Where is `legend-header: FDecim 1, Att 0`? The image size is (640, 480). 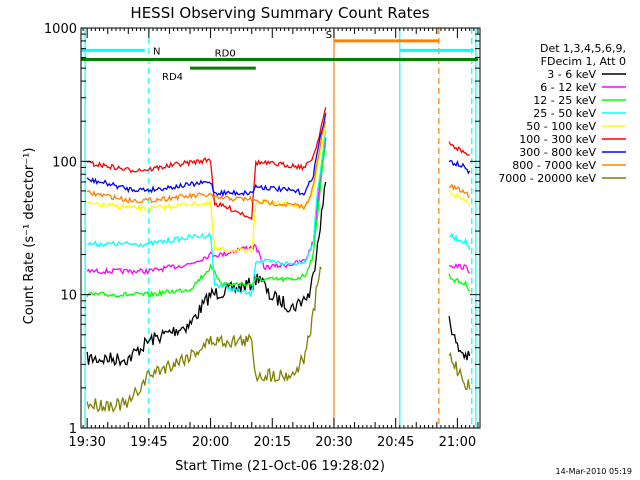
legend-header: FDecim 1, Att 0 is located at coordinates (583, 61).